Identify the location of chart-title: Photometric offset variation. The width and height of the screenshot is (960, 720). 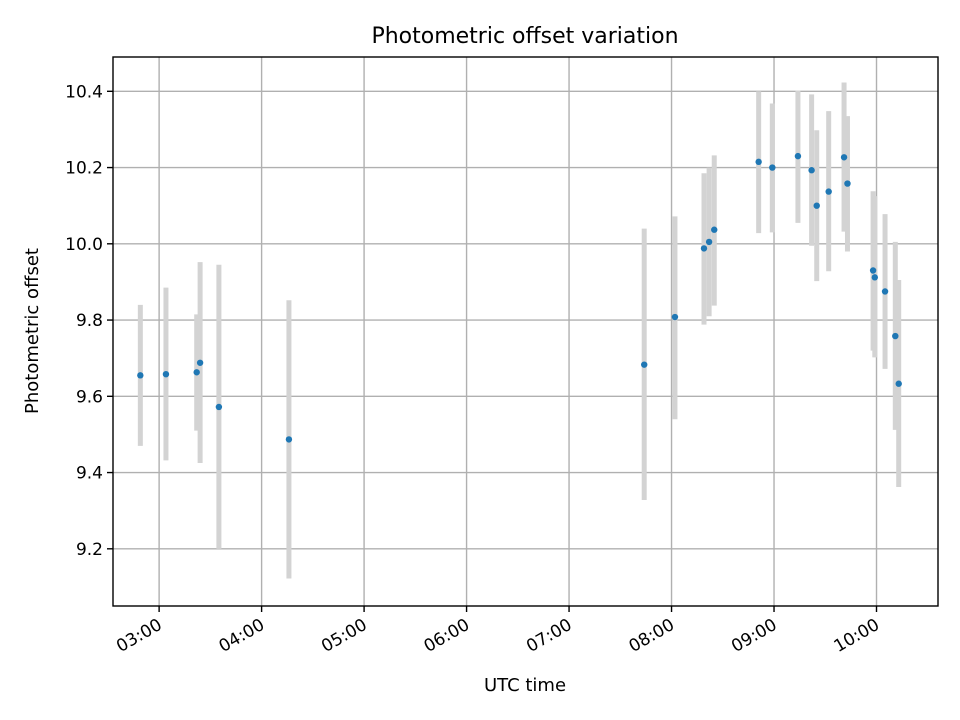
(524, 36).